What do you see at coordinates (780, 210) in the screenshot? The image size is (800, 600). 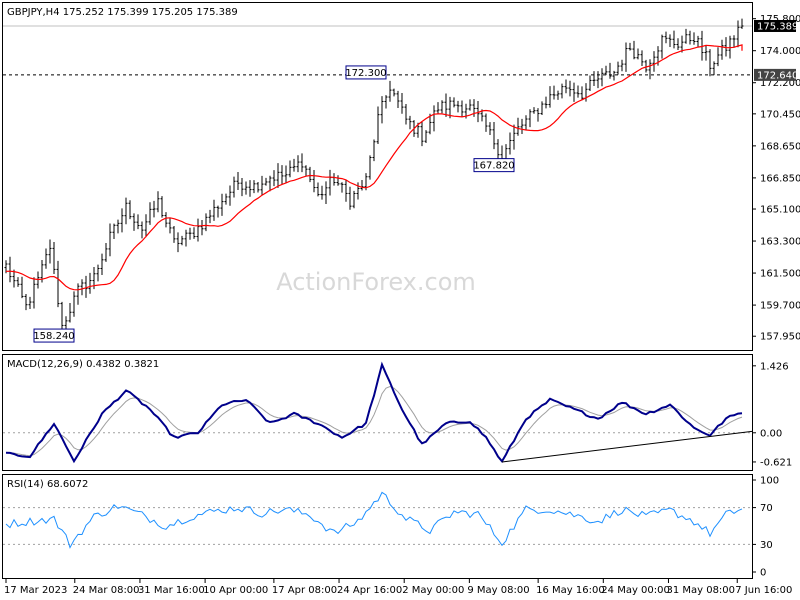 I see `price-tick-label: 165.100` at bounding box center [780, 210].